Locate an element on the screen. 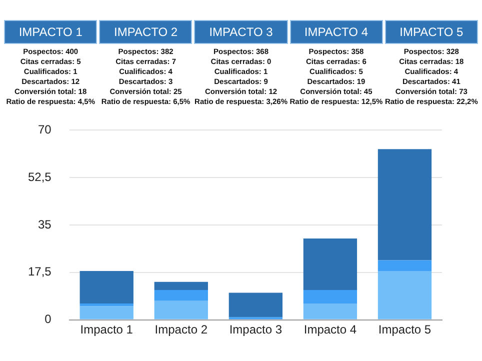 Image resolution: width=482 pixels, height=361 pixels. y-tick-label: 17,5 is located at coordinates (40, 271).